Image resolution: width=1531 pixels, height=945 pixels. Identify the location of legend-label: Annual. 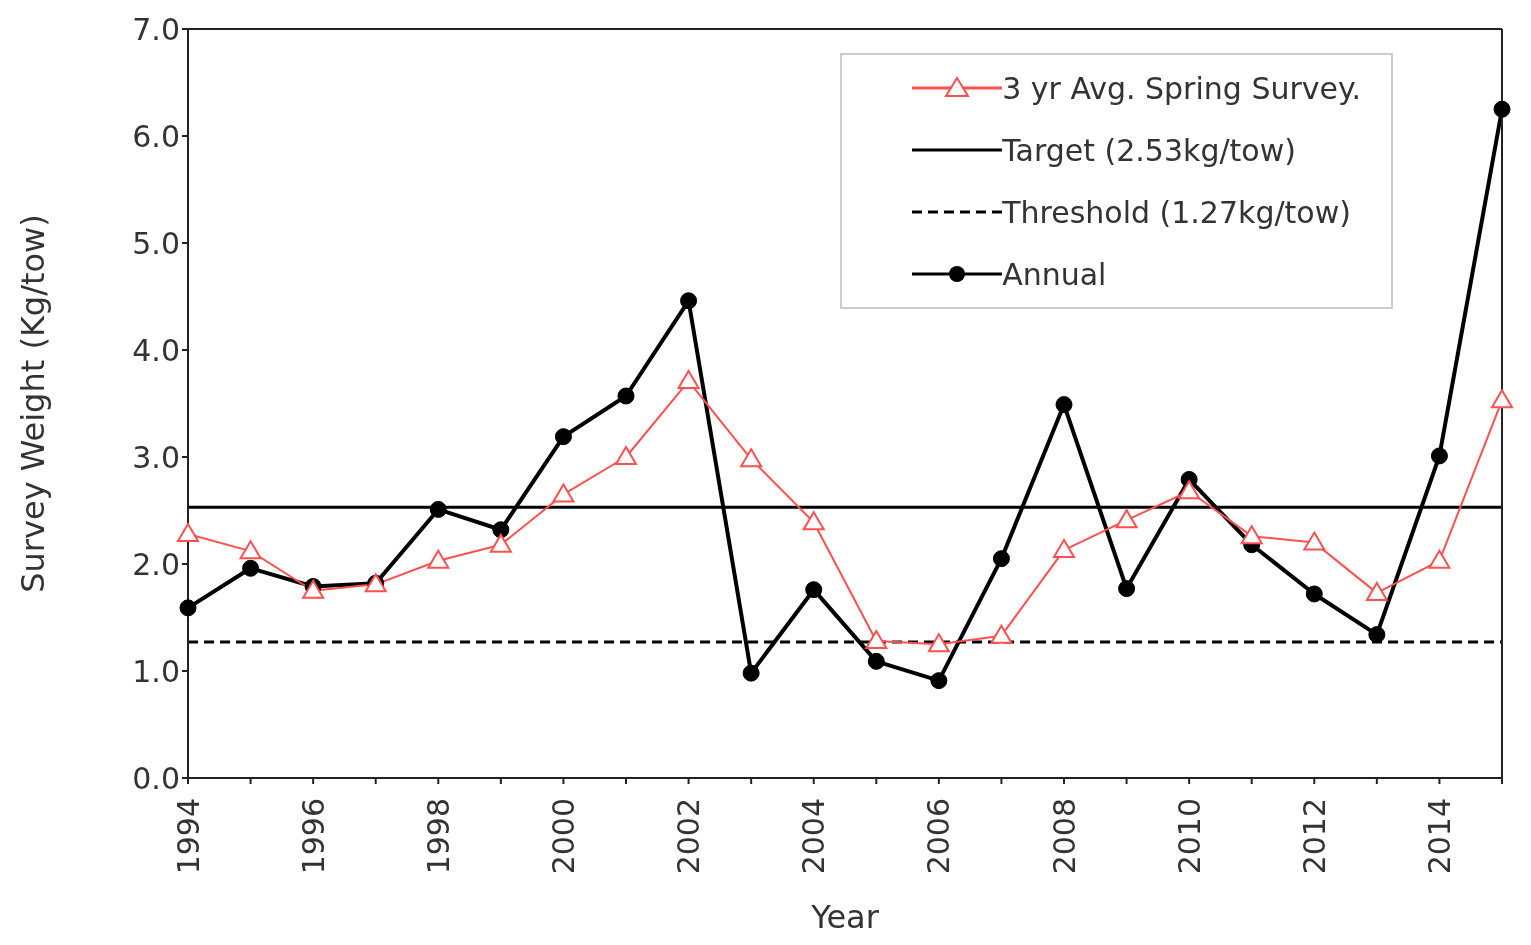
(1054, 274).